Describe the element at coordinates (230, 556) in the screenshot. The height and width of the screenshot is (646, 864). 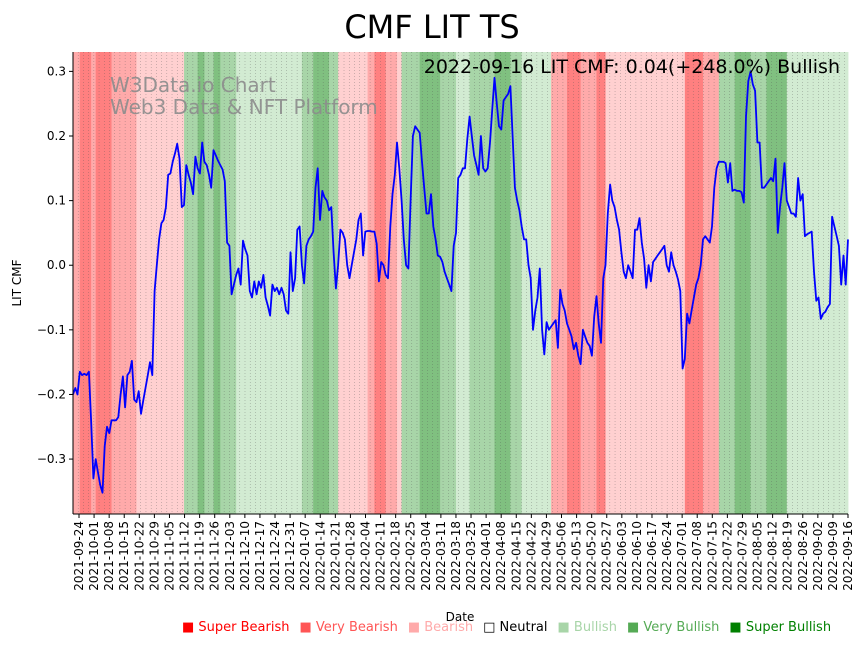
I see `x-tick-label: 2021-12-03` at that location.